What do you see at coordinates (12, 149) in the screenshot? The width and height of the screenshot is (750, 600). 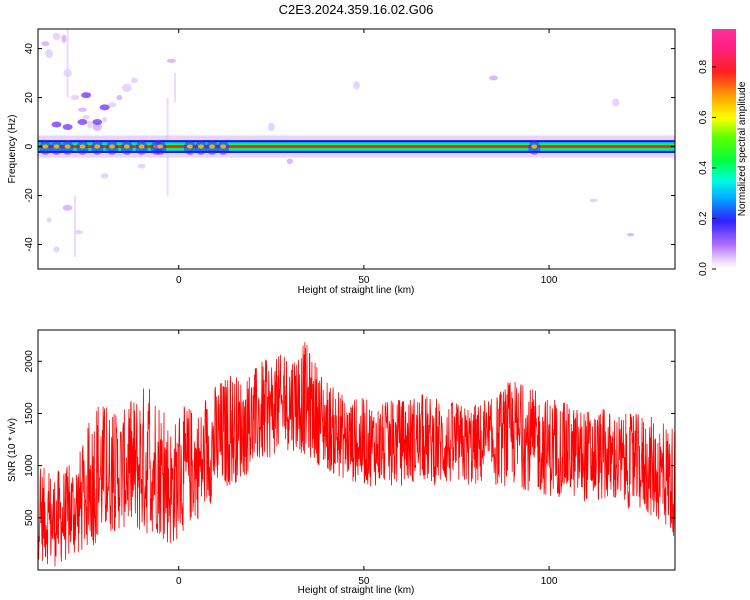 I see `spectrogram-y-axis-label: Frequency (Hz)` at bounding box center [12, 149].